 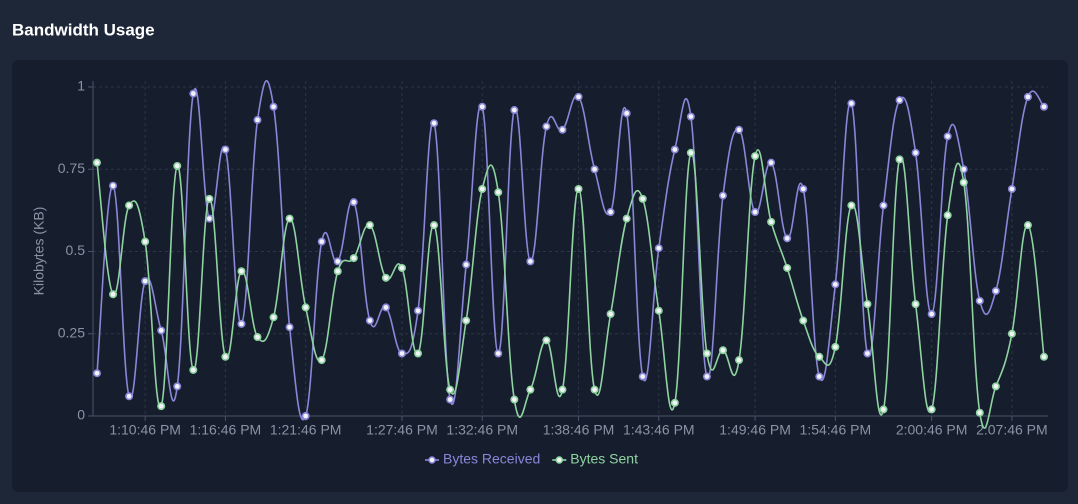 I want to click on y-axis-label: Kilobytes (KB), so click(x=39, y=251).